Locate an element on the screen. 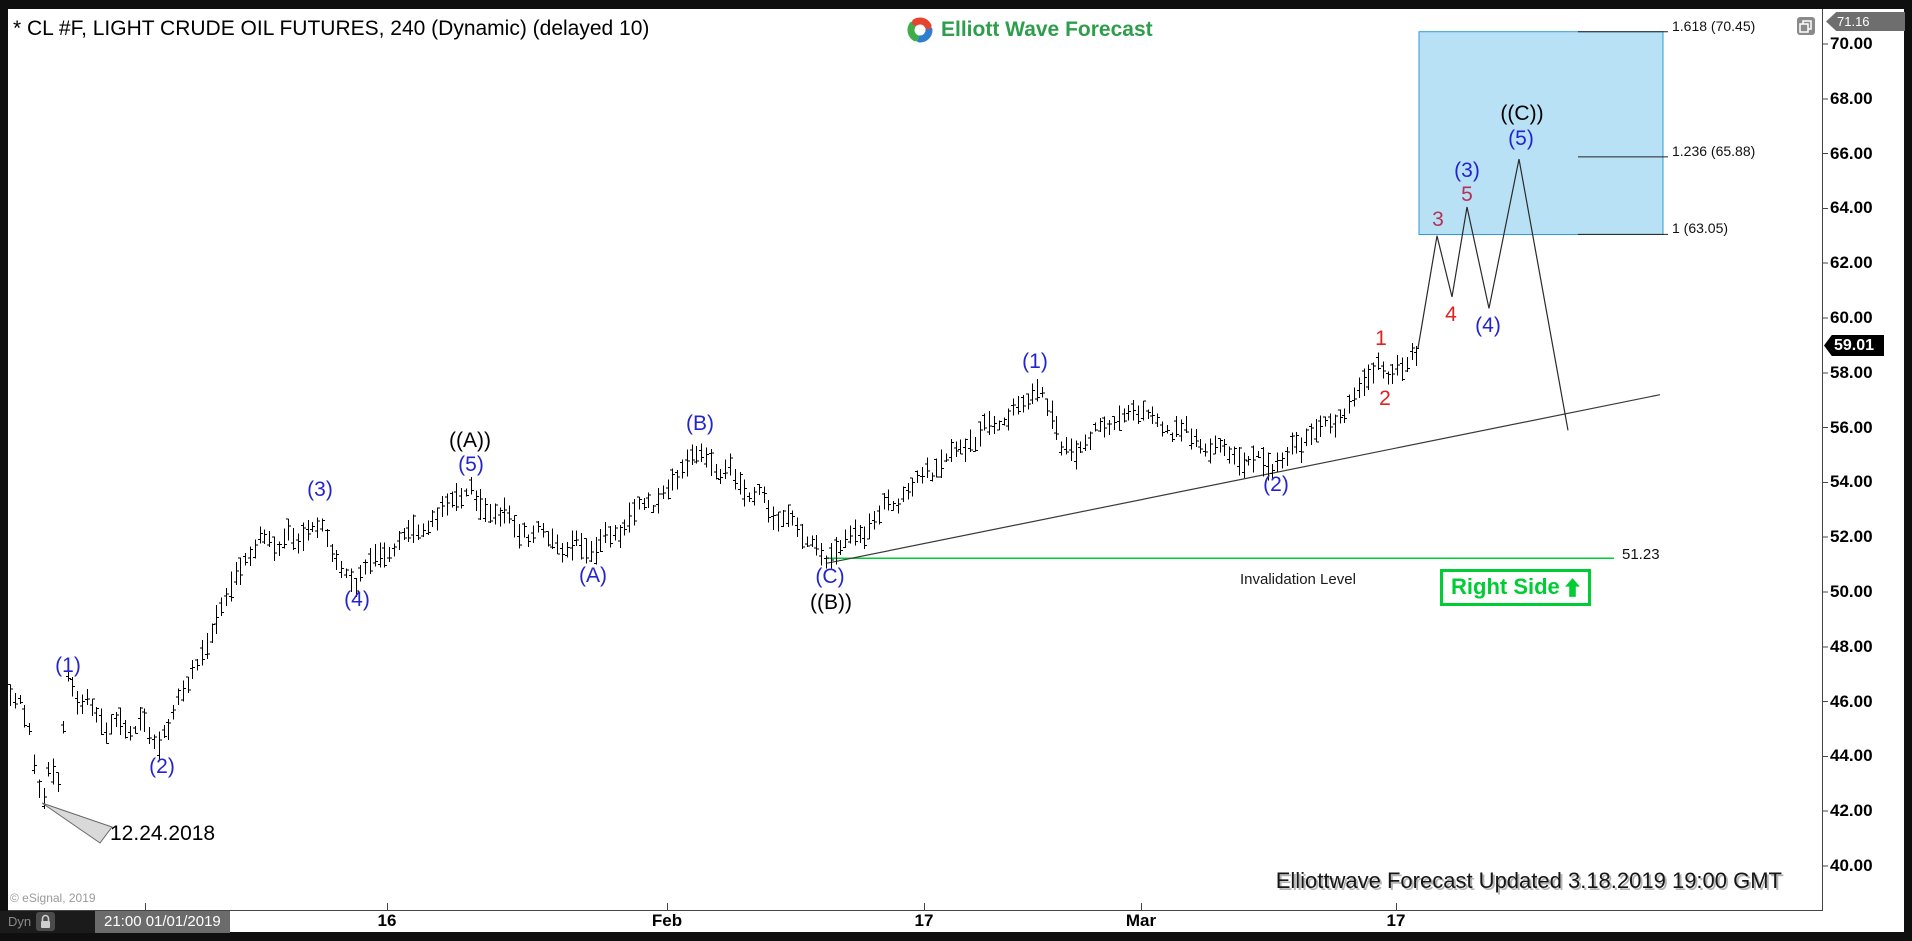 This screenshot has width=1912, height=941. y-axis-label-56: 56.00 is located at coordinates (1851, 427).